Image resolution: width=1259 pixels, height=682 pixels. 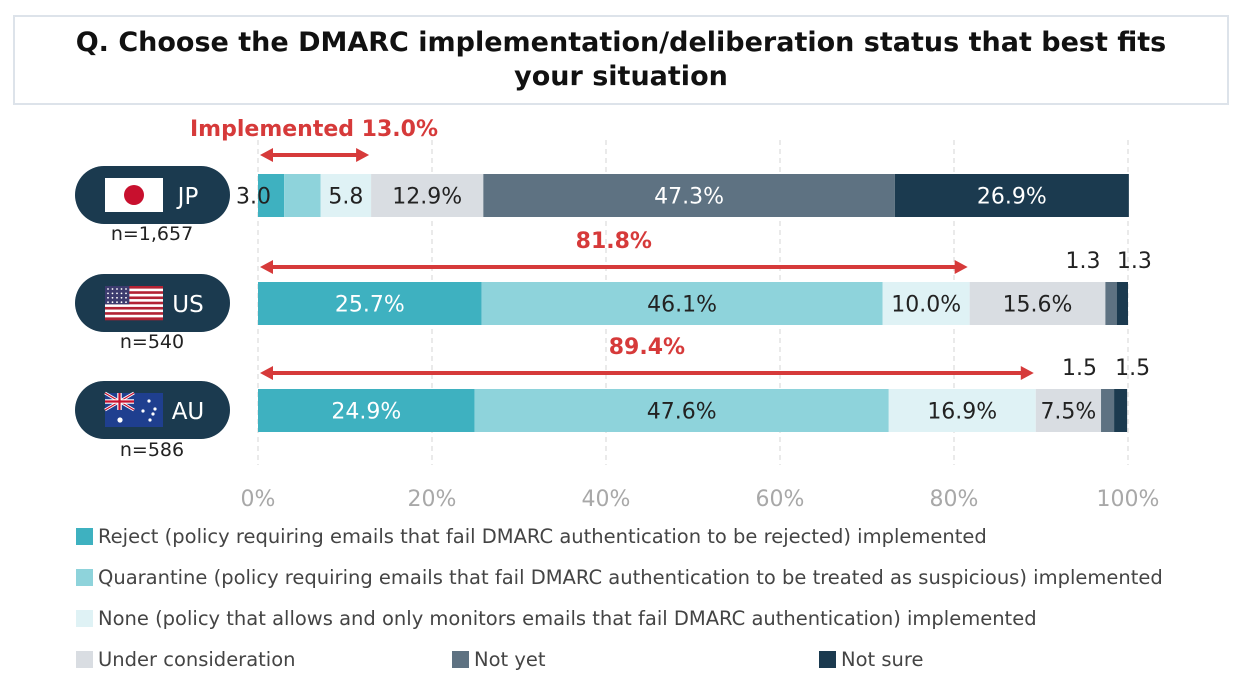 What do you see at coordinates (1012, 197) in the screenshot?
I see `data-label: 26.9%` at bounding box center [1012, 197].